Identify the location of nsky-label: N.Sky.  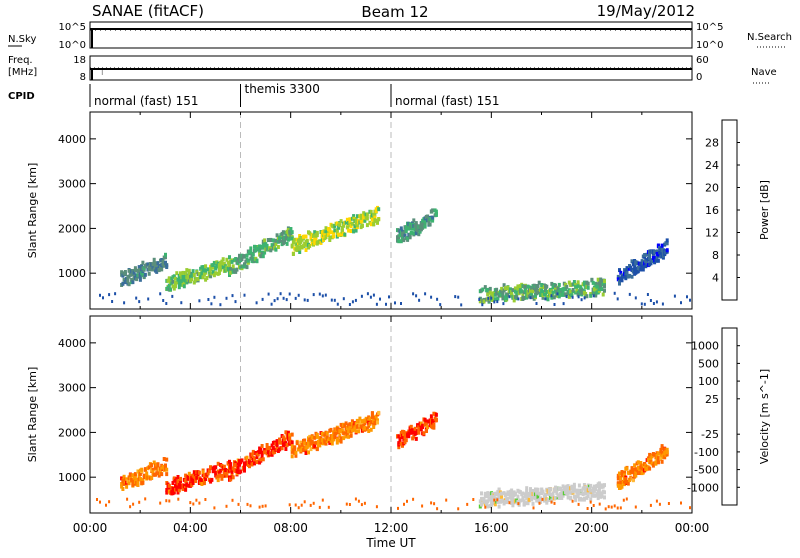
(22, 39).